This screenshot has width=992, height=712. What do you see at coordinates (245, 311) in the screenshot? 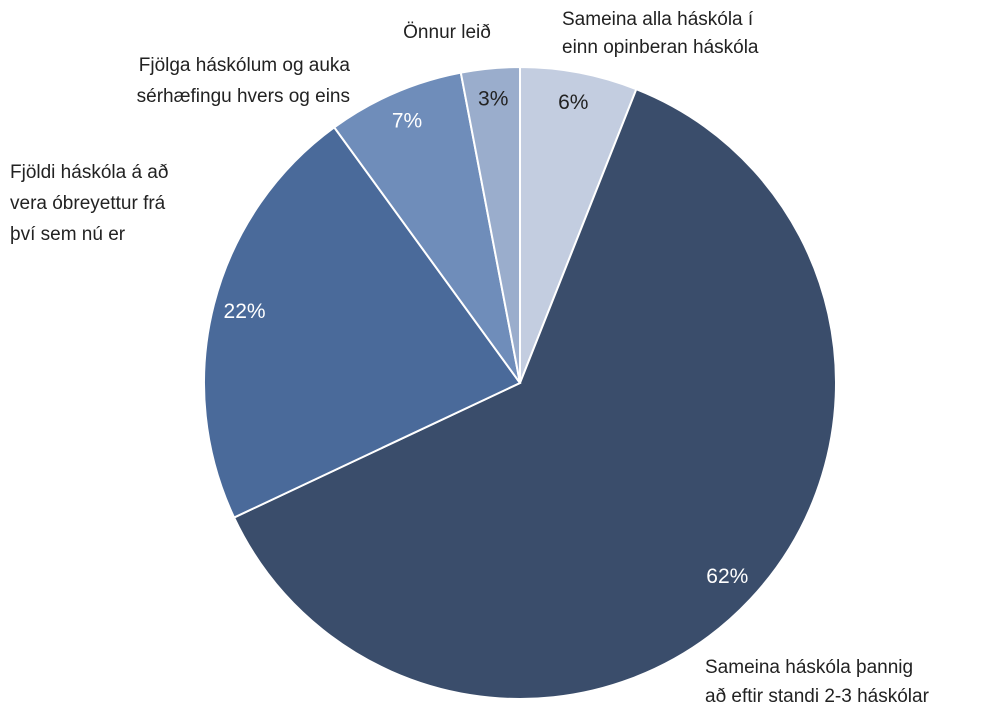
I see `value-label: 22%` at bounding box center [245, 311].